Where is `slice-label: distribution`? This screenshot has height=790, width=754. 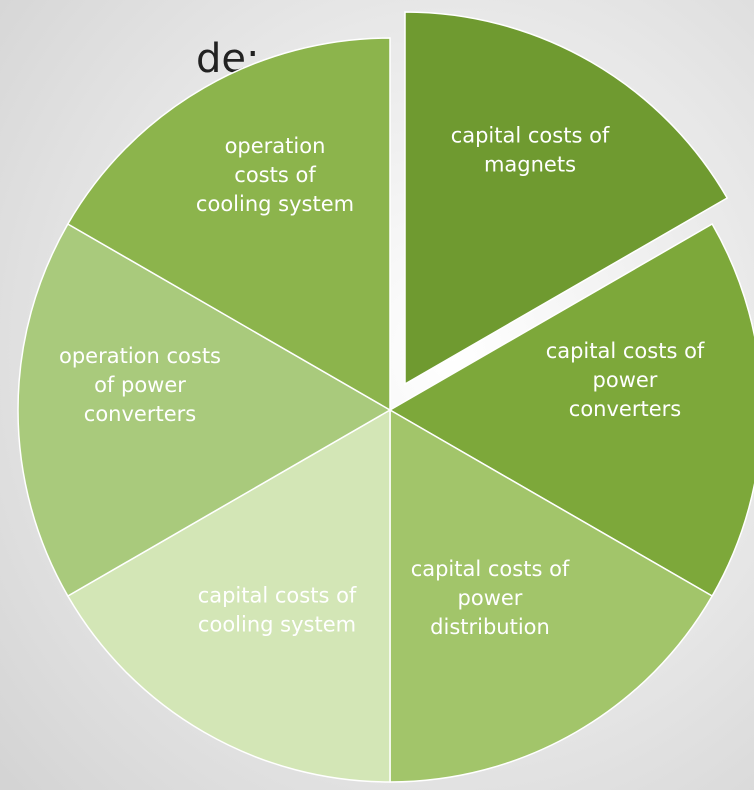
slice-label: distribution is located at coordinates (490, 627).